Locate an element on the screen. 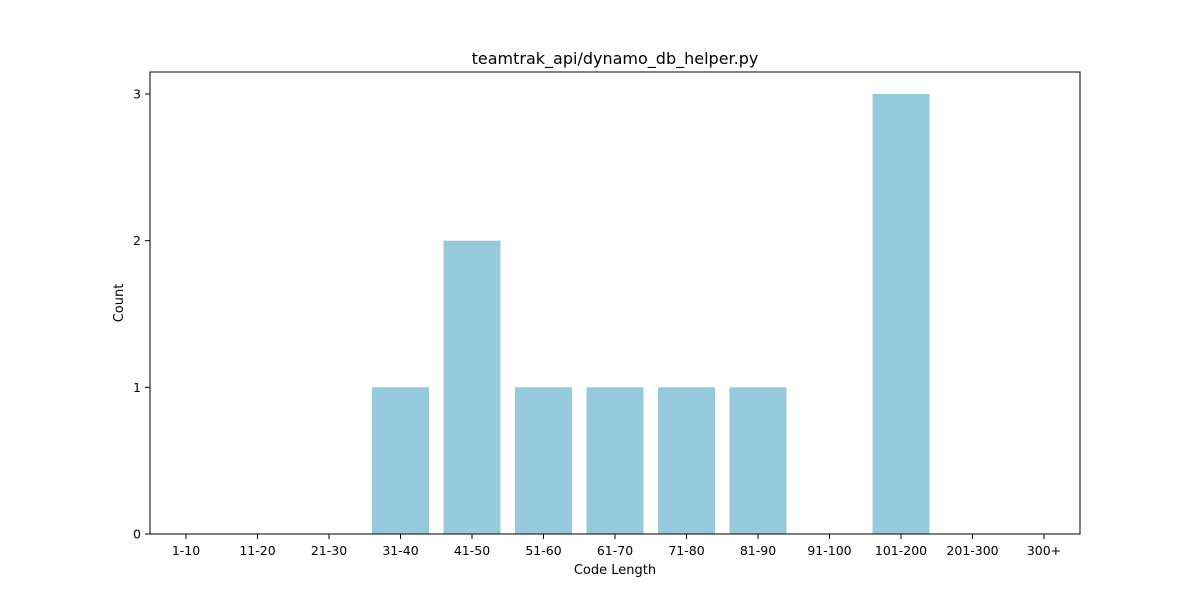 This screenshot has height=600, width=1200. x-tick-label: 91-100 is located at coordinates (829, 550).